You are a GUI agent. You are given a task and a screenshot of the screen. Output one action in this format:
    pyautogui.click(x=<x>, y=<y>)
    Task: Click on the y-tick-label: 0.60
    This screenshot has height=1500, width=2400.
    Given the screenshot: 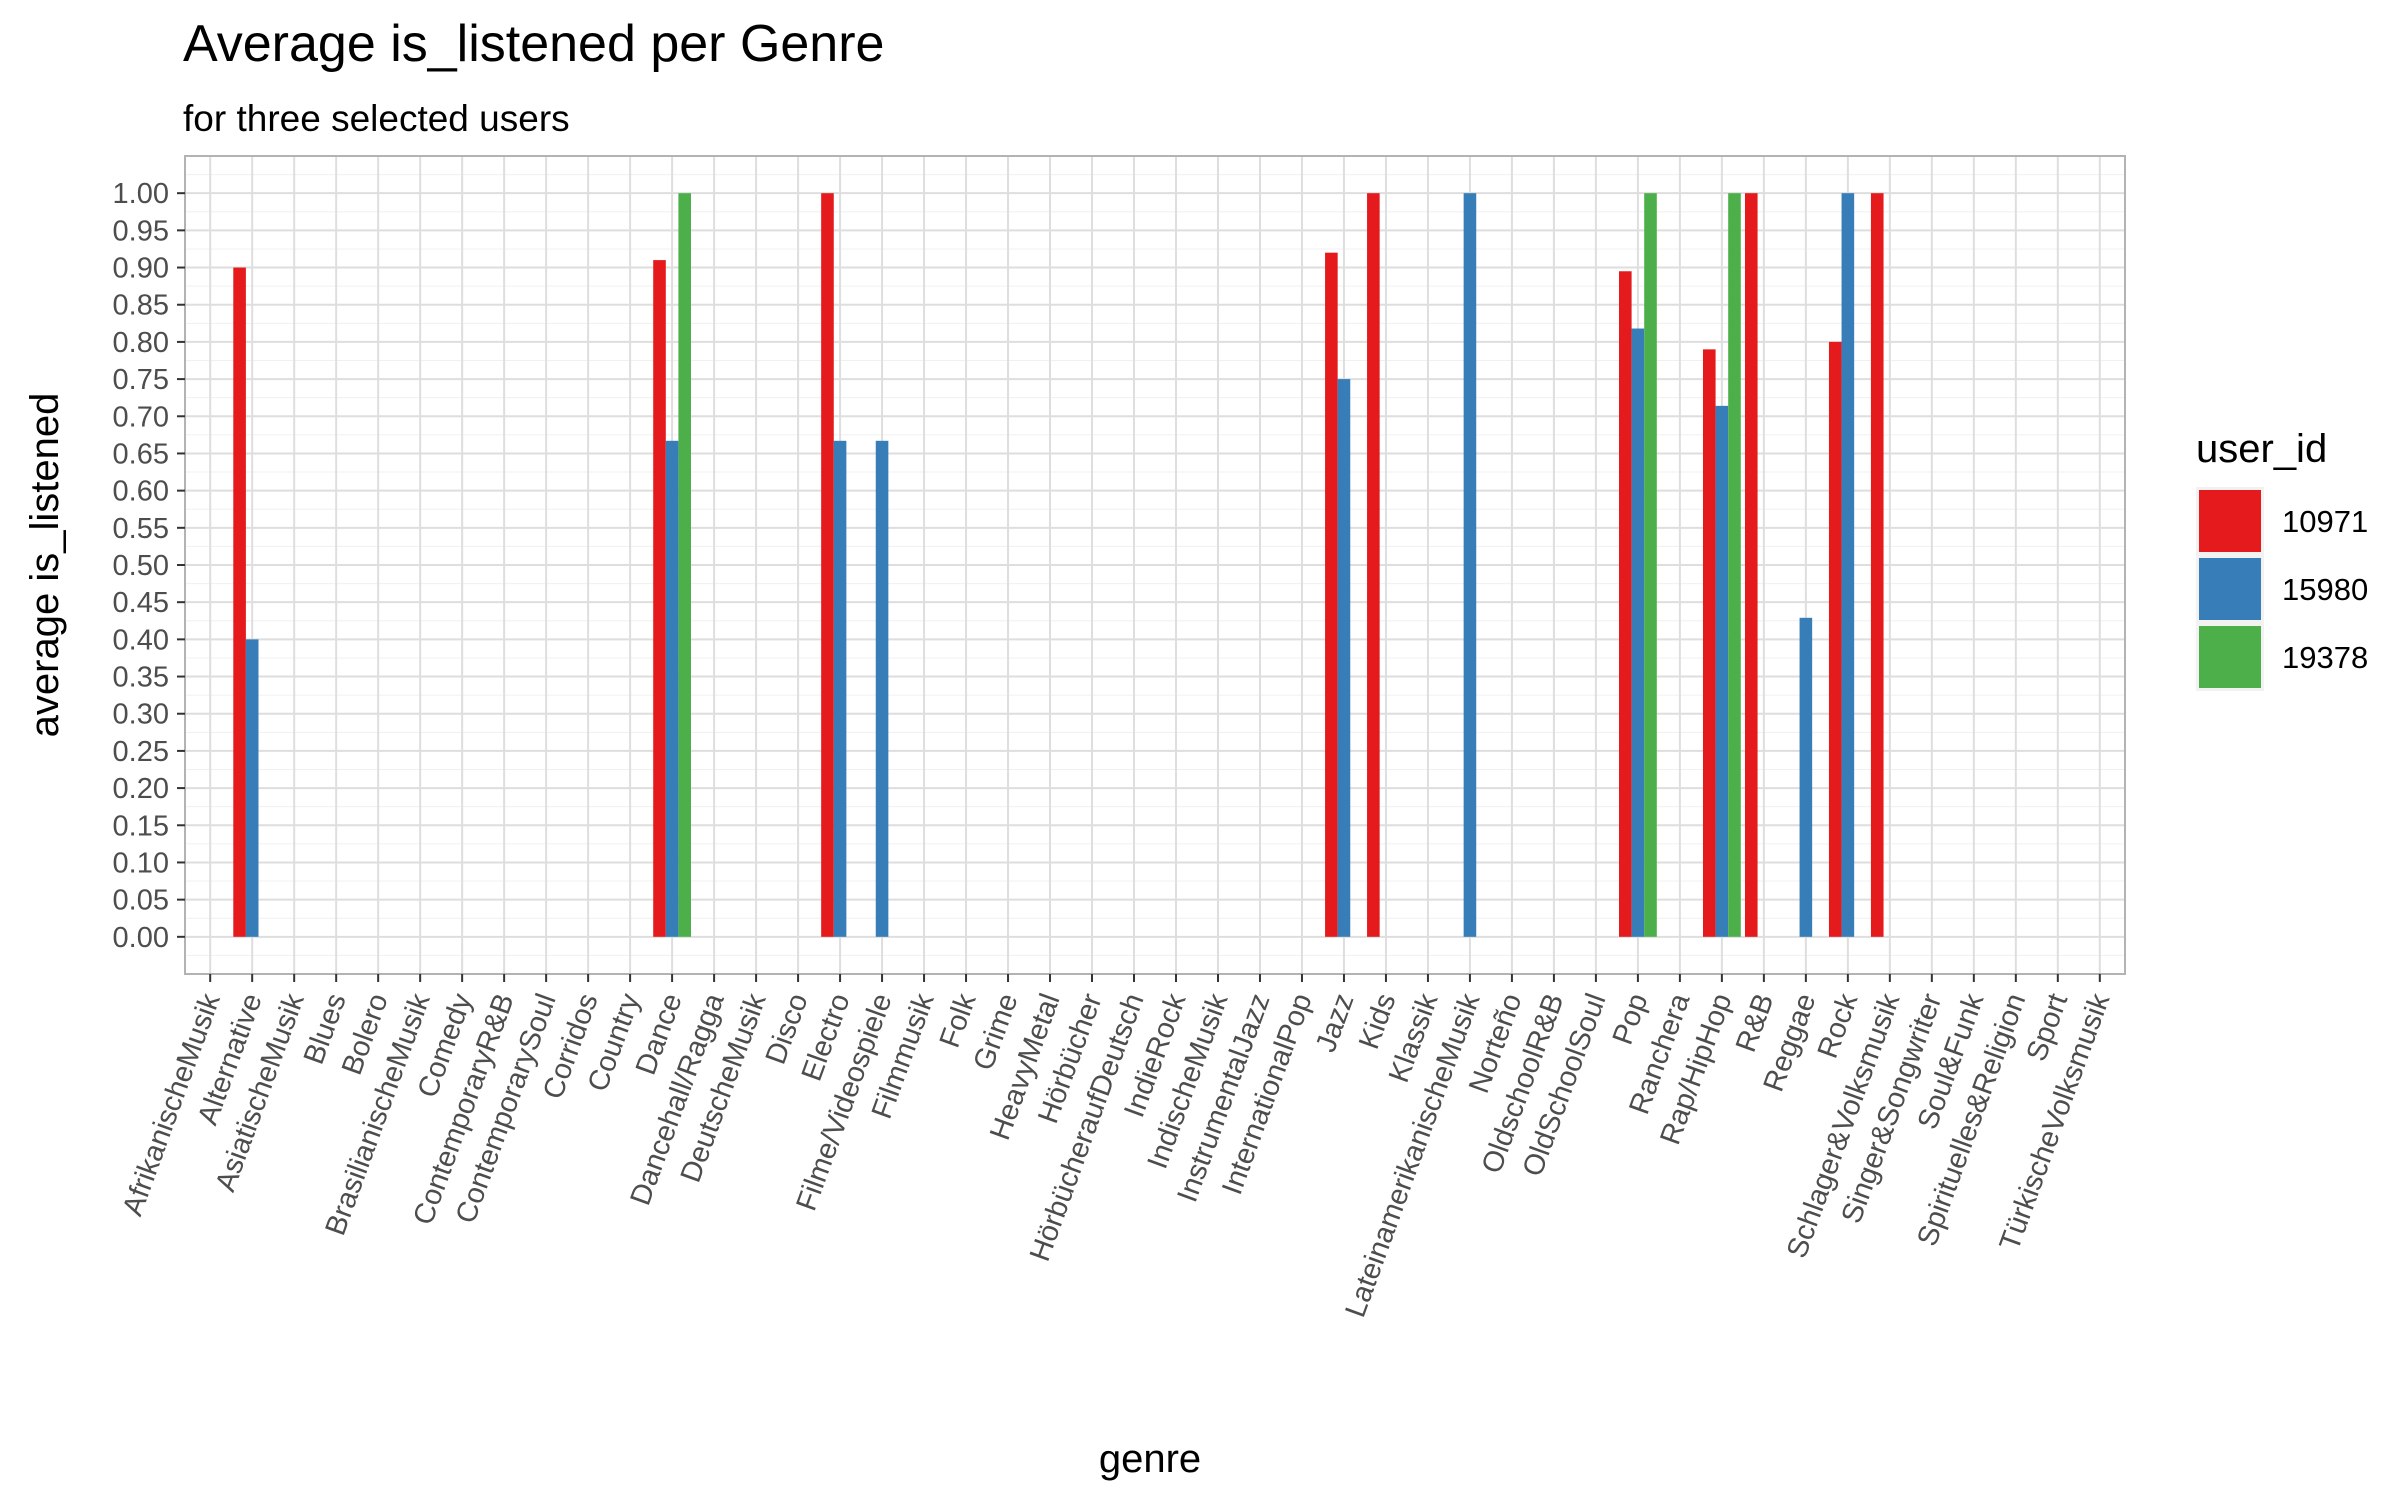 What is the action you would take?
    pyautogui.click(x=141, y=492)
    